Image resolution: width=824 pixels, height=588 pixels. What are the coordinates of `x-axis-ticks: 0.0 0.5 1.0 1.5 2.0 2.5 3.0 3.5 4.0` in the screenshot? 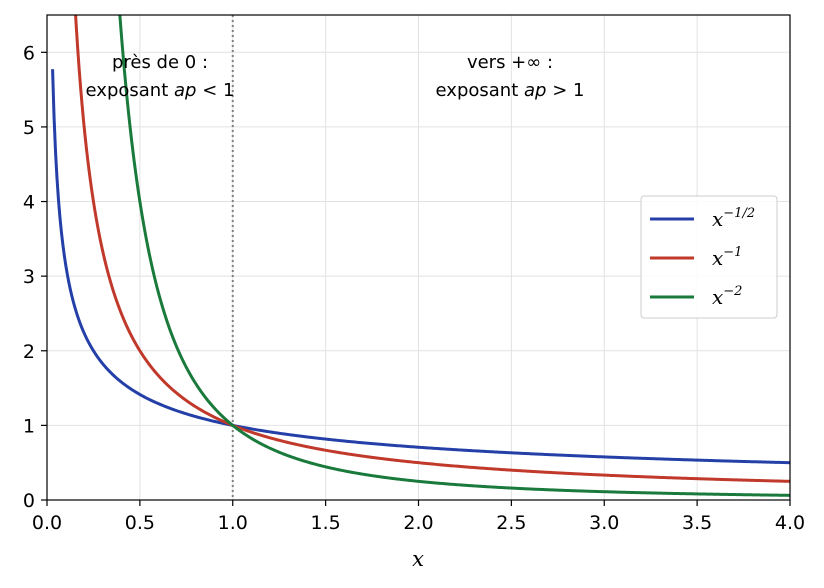 It's located at (418, 517).